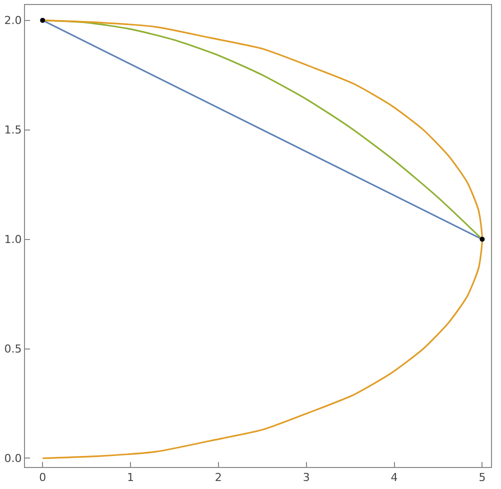  I want to click on x-tick-label: 3, so click(306, 477).